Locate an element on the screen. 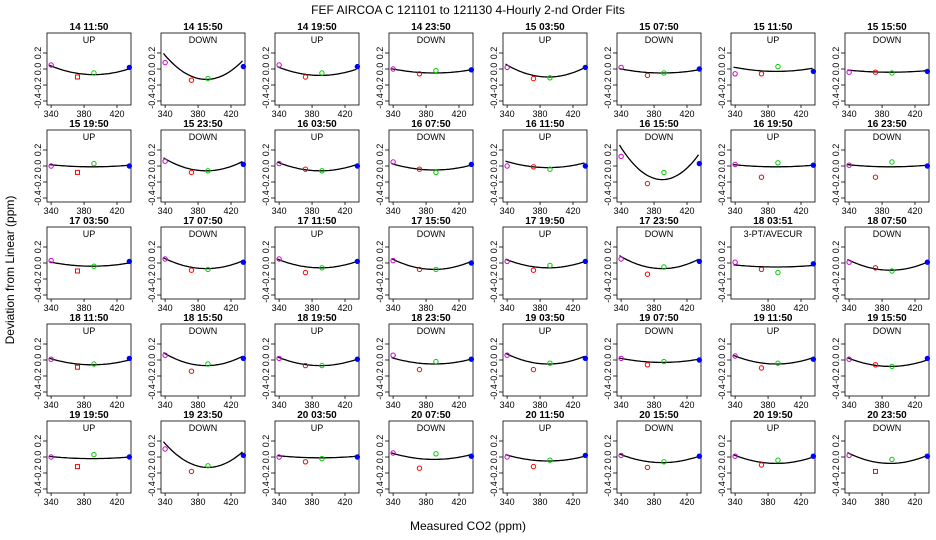 This screenshot has width=936, height=540. panel-title: 20 15:50 is located at coordinates (659, 415).